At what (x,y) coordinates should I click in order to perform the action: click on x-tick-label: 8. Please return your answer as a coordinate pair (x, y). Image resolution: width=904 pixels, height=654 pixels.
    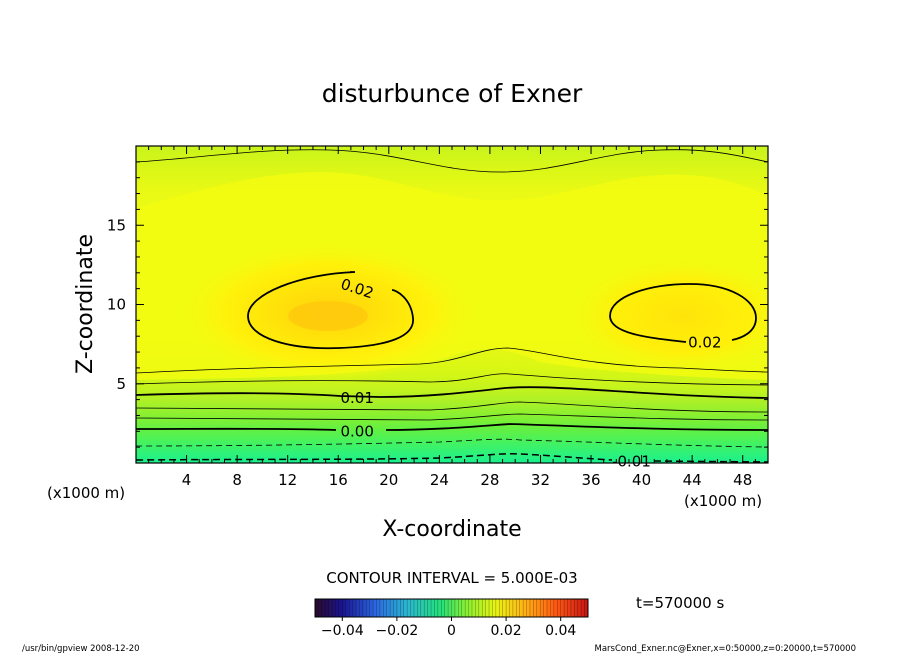
    Looking at the image, I should click on (237, 480).